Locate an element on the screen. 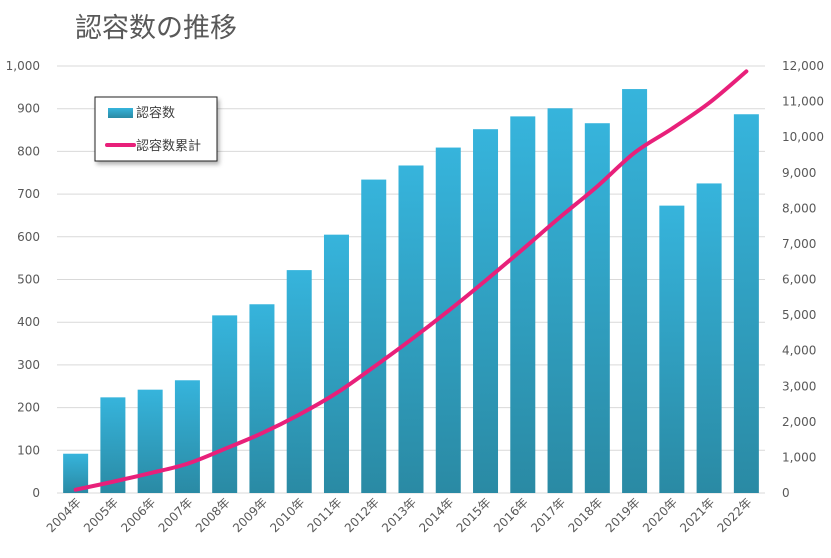 The height and width of the screenshot is (558, 831). x-tick-label: 2015年 is located at coordinates (474, 515).